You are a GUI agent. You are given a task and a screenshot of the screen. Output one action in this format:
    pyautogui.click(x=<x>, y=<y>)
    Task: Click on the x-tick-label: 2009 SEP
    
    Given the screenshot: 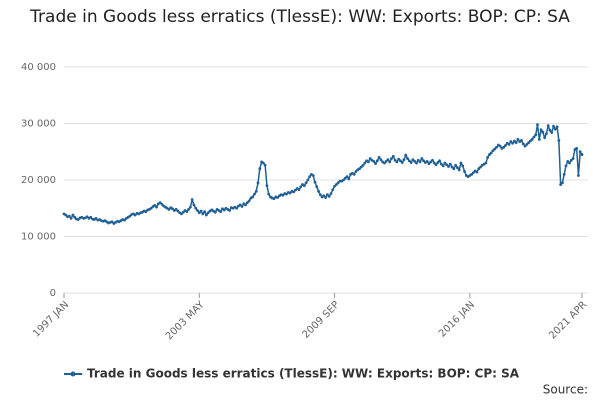 What is the action you would take?
    pyautogui.click(x=321, y=319)
    